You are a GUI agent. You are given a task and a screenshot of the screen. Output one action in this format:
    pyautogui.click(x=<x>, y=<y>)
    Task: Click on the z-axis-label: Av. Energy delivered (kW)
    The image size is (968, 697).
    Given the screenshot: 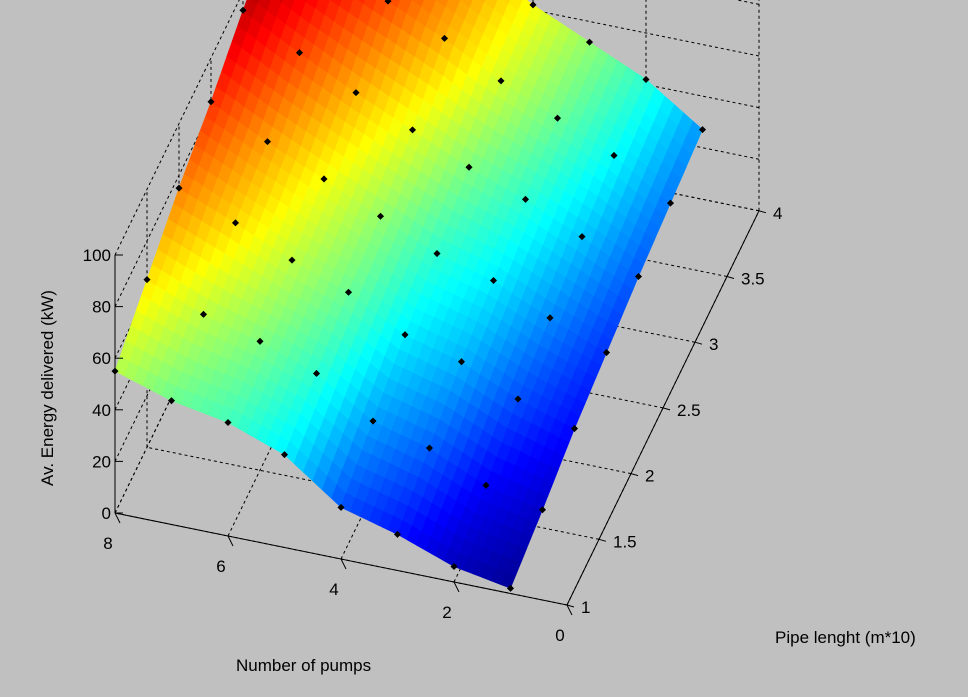 What is the action you would take?
    pyautogui.click(x=47, y=388)
    